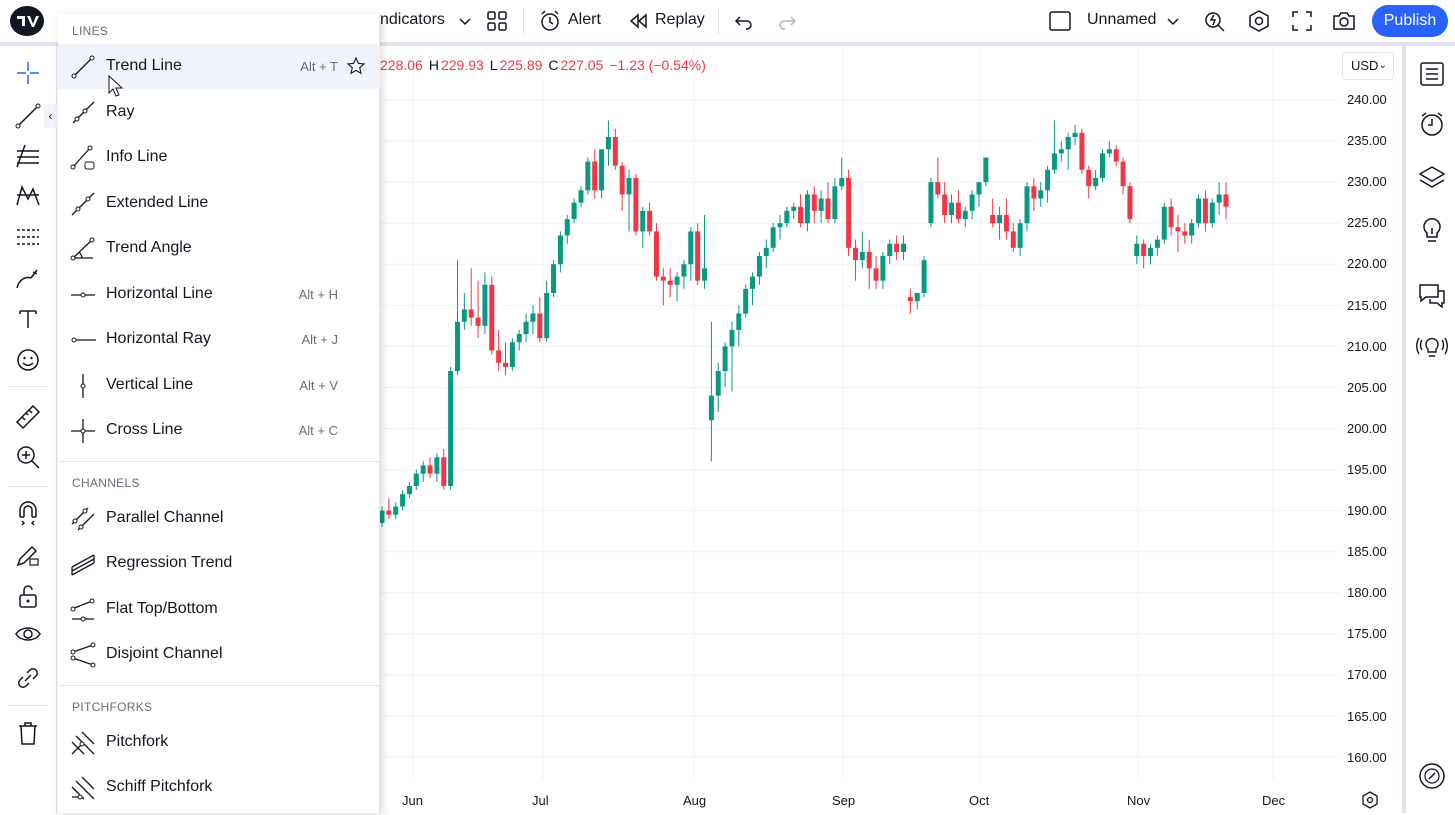  Describe the element at coordinates (219, 66) in the screenshot. I see `menu-item-trend-line: Trend Line Alt + T` at that location.